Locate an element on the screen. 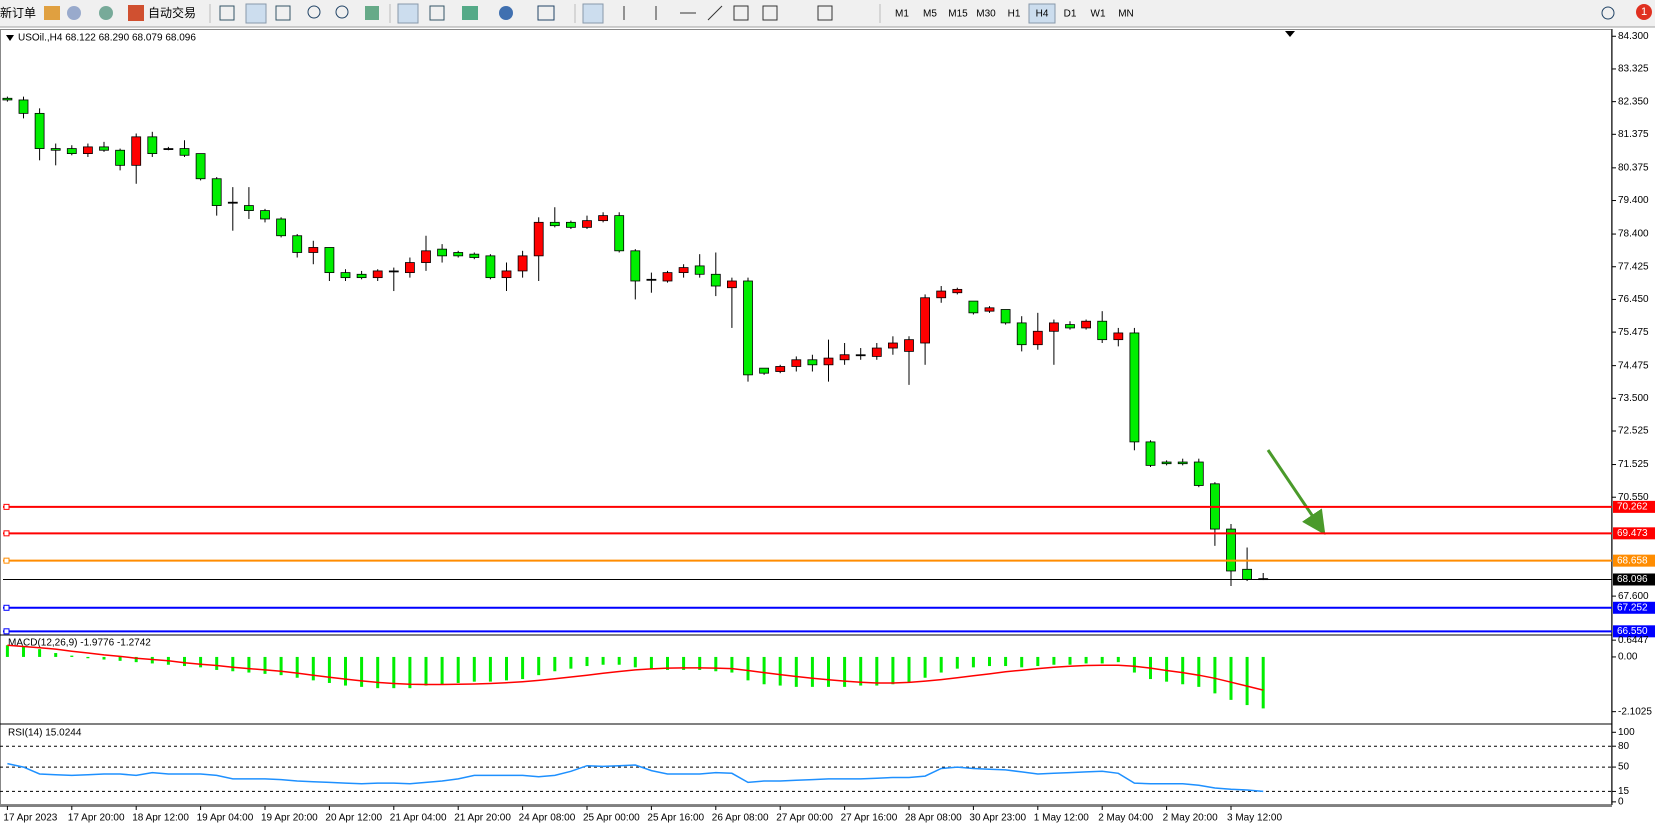 This screenshot has height=835, width=1655. timeframe-label: H1 is located at coordinates (1014, 14).